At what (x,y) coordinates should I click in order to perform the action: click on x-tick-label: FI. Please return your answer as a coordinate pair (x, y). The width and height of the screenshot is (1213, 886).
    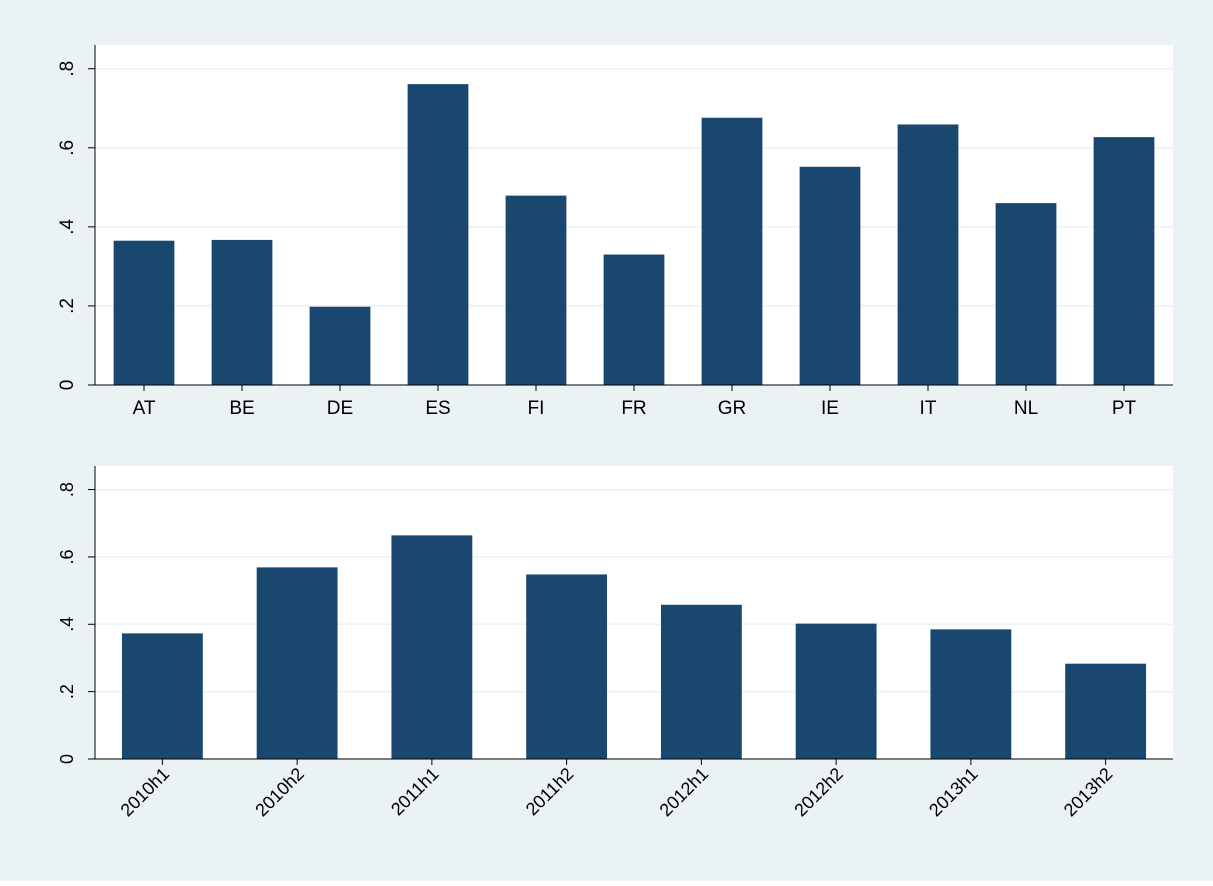
    Looking at the image, I should click on (536, 408).